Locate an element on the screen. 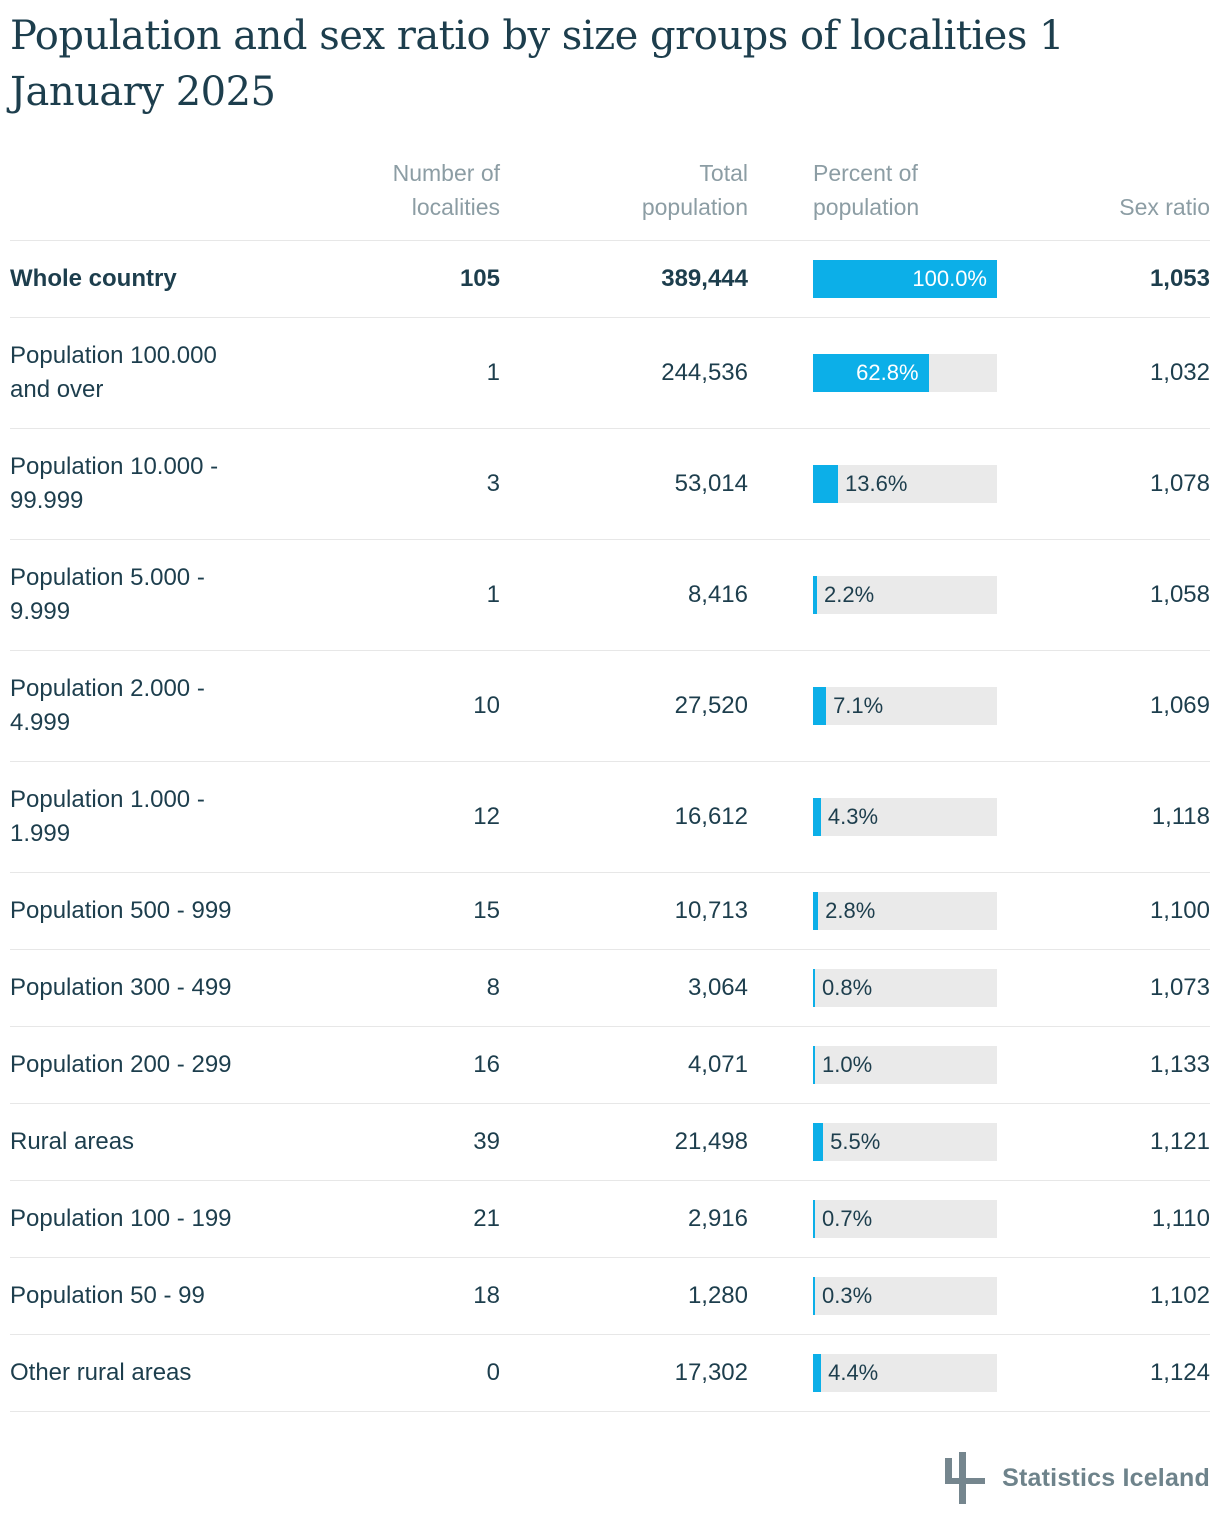 Image resolution: width=1220 pixels, height=1532 pixels. logo-bar-left is located at coordinates (949, 1468).